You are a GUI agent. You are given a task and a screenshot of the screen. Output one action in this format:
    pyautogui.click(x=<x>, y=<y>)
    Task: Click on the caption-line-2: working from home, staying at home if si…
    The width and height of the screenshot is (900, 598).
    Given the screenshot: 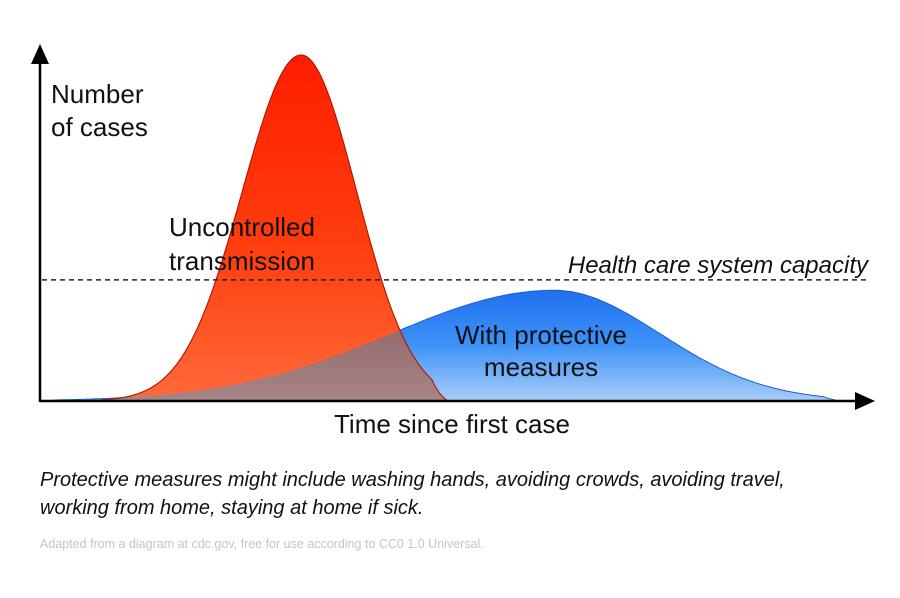 What is the action you would take?
    pyautogui.click(x=232, y=508)
    